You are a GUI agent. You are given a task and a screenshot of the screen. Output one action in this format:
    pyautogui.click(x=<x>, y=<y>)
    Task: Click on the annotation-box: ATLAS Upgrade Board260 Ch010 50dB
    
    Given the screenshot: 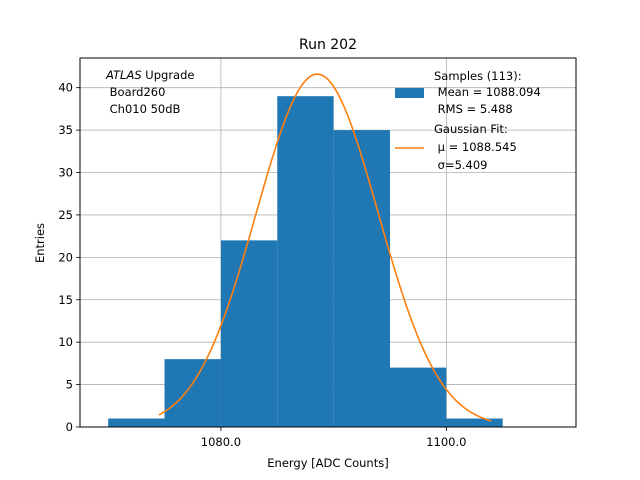 What is the action you would take?
    pyautogui.click(x=149, y=92)
    